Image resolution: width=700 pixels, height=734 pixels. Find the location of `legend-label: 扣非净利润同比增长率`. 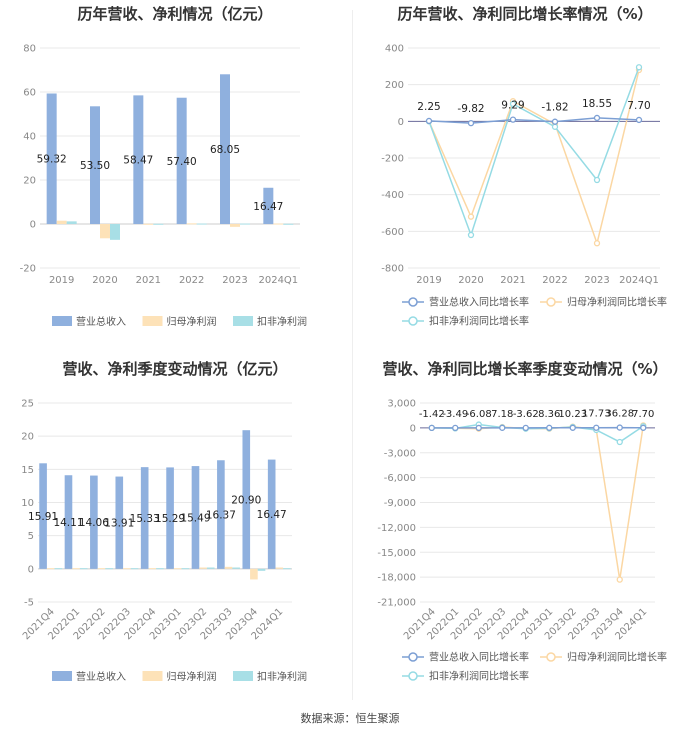

legend-label: 扣非净利润同比增长率 is located at coordinates (479, 321).